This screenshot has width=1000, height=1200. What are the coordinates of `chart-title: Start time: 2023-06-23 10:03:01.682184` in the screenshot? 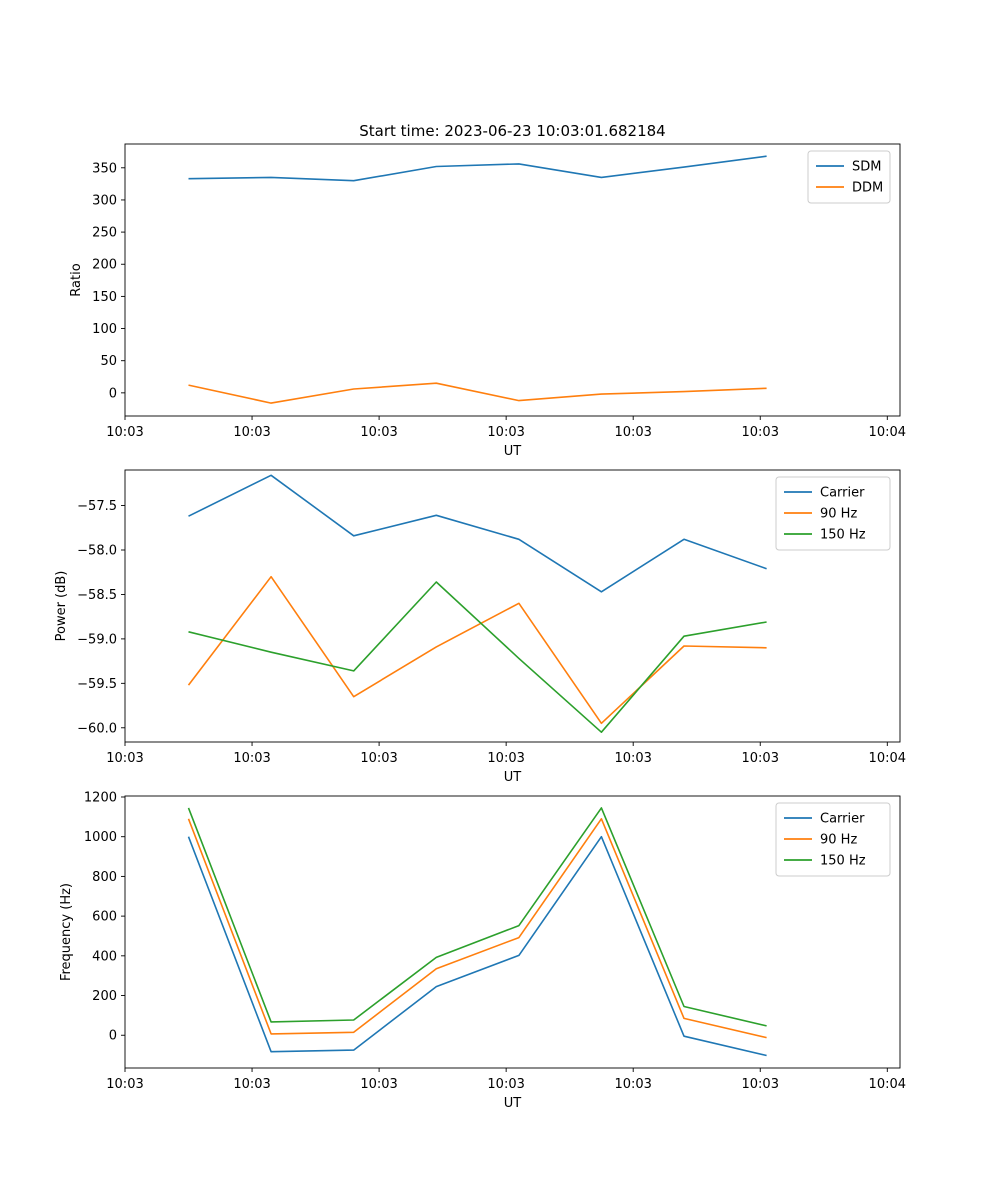 It's located at (512, 131).